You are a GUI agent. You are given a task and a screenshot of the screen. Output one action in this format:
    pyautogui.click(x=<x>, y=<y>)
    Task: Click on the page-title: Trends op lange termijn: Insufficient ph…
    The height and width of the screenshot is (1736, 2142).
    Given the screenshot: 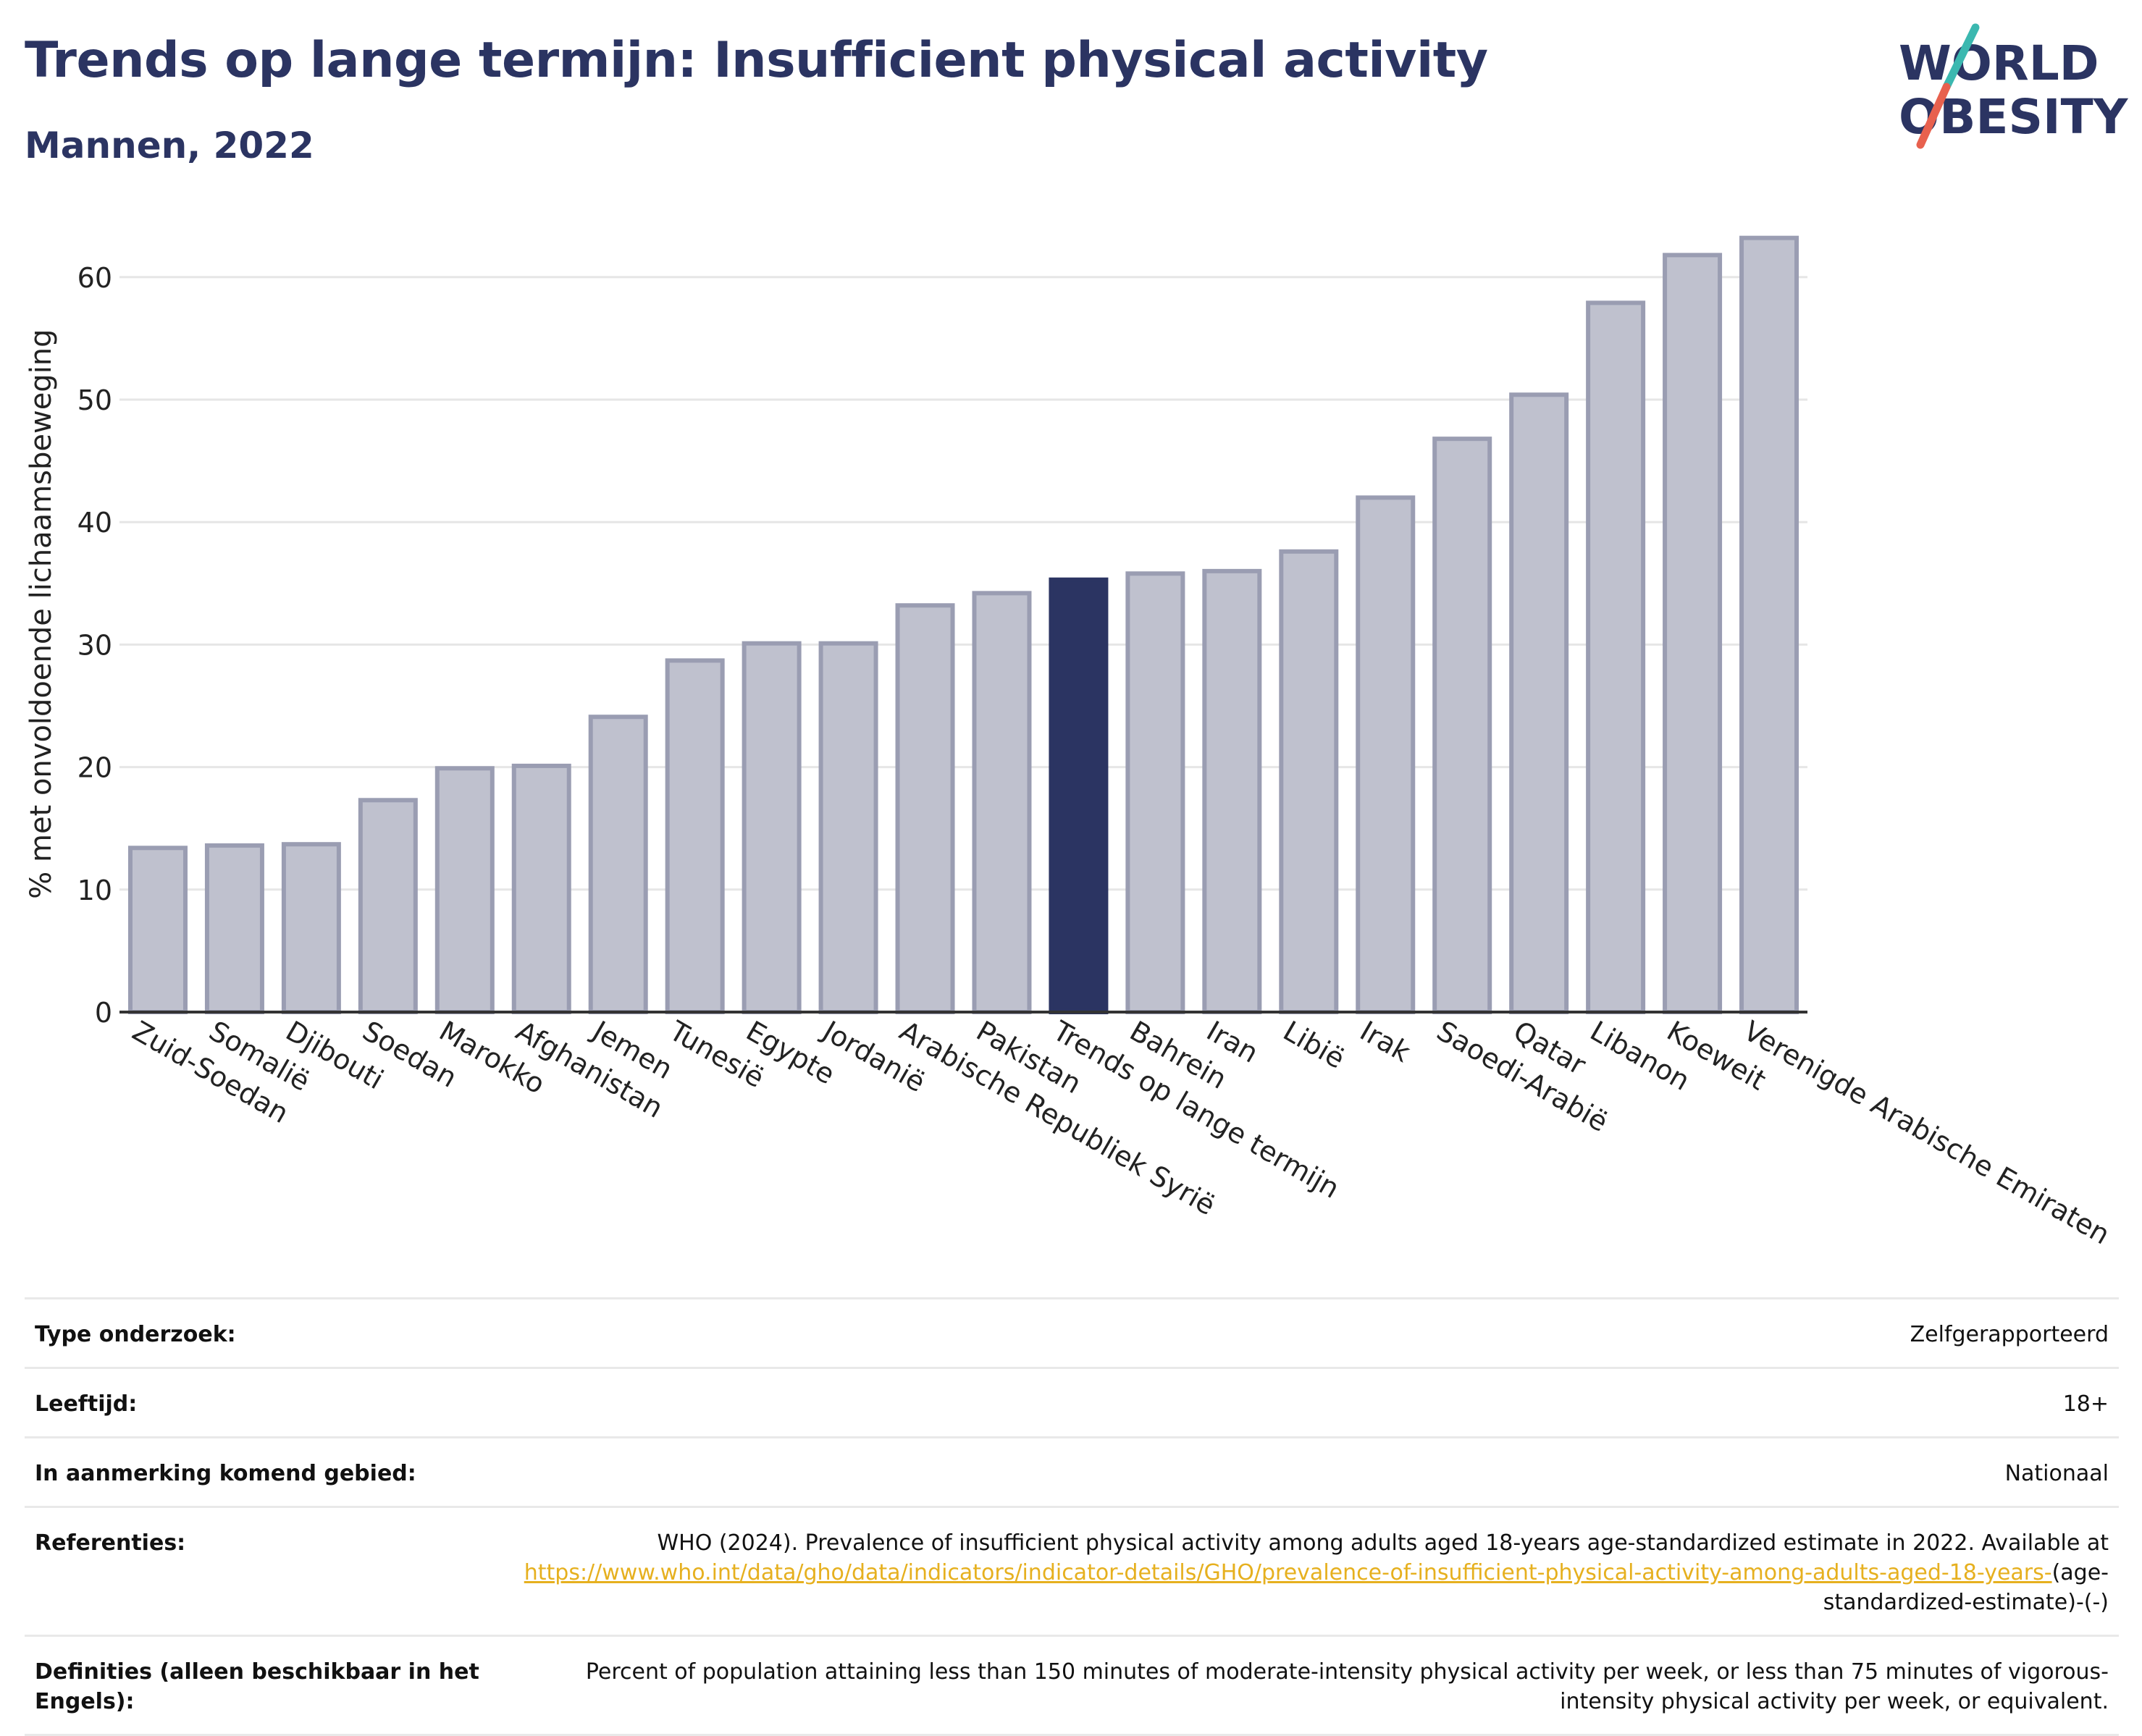 What is the action you would take?
    pyautogui.click(x=756, y=61)
    